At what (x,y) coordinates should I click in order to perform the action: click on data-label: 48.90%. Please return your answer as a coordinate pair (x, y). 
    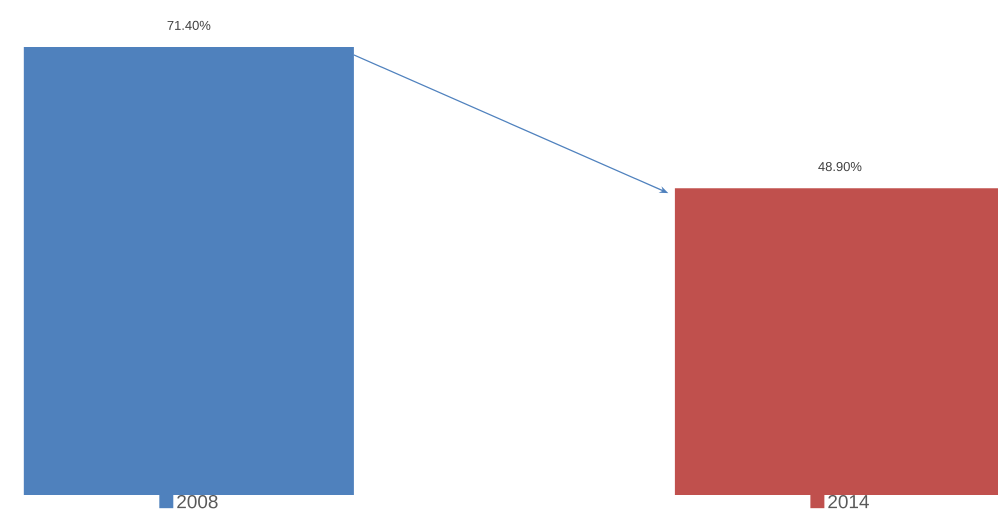
    Looking at the image, I should click on (840, 167).